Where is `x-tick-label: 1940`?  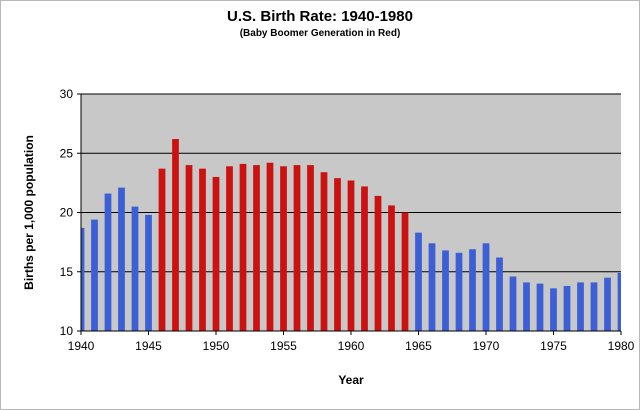
x-tick-label: 1940 is located at coordinates (81, 346).